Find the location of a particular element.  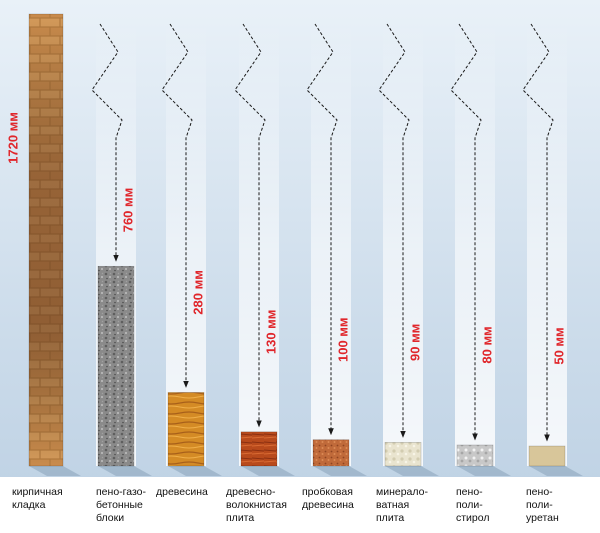

bar-fiberboard-texture is located at coordinates (259, 449).